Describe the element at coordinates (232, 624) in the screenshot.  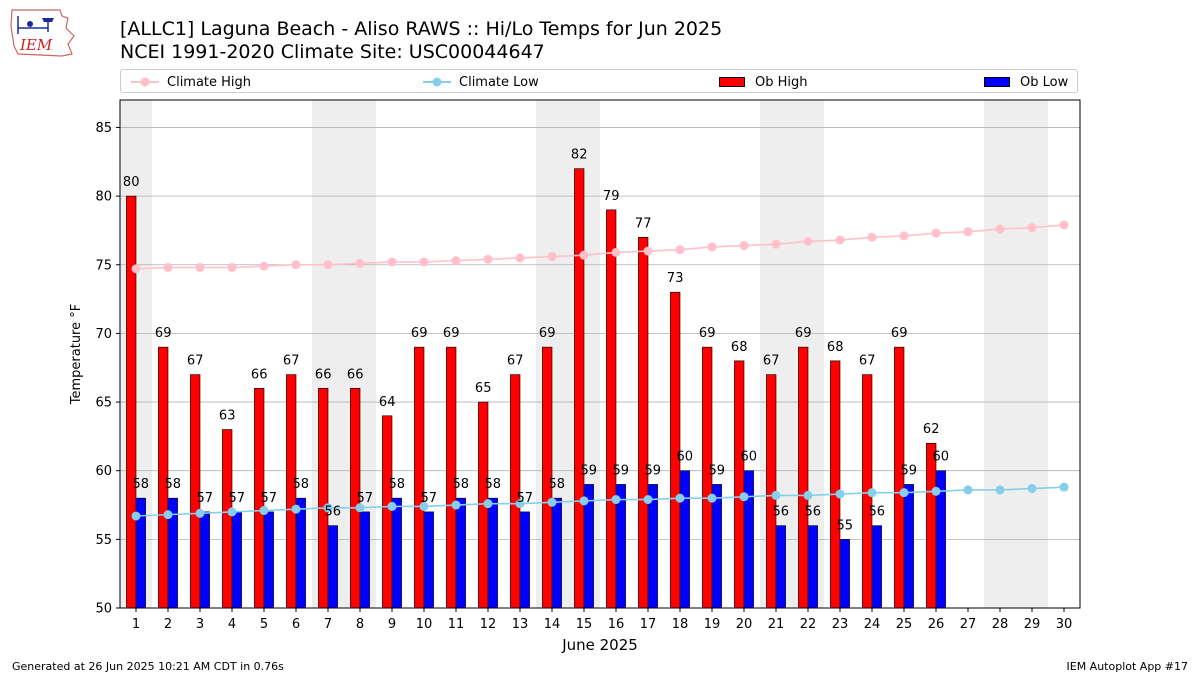
I see `x-tick-label: 4` at that location.